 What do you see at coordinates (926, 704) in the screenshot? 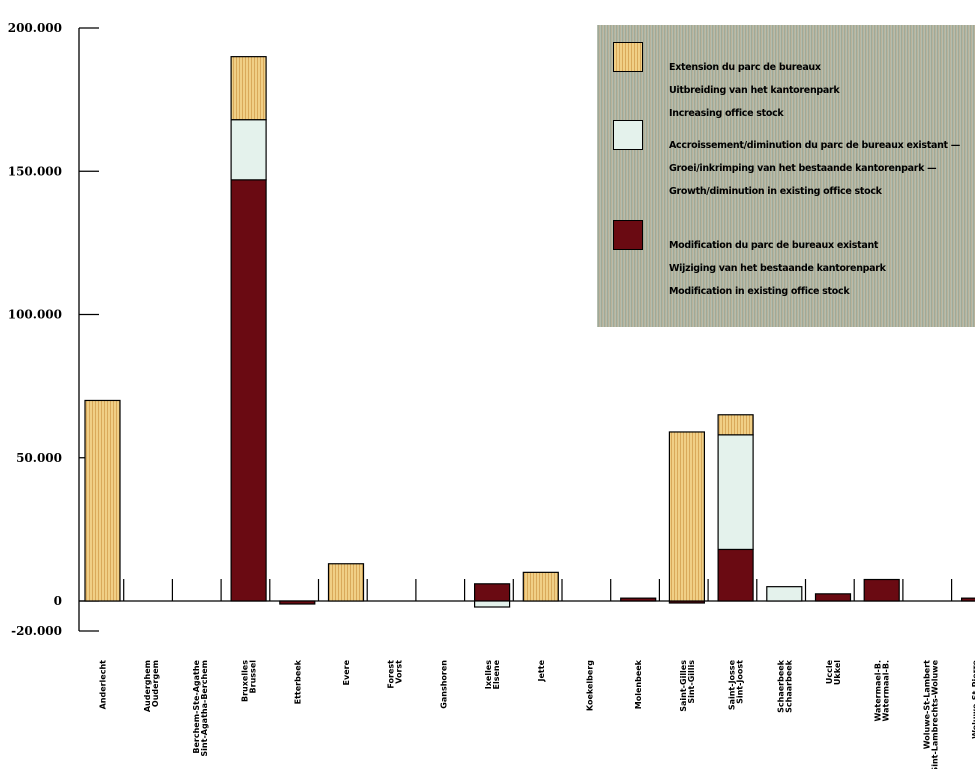
I see `svg-text: Woluwe-St-Lambert` at bounding box center [926, 704].